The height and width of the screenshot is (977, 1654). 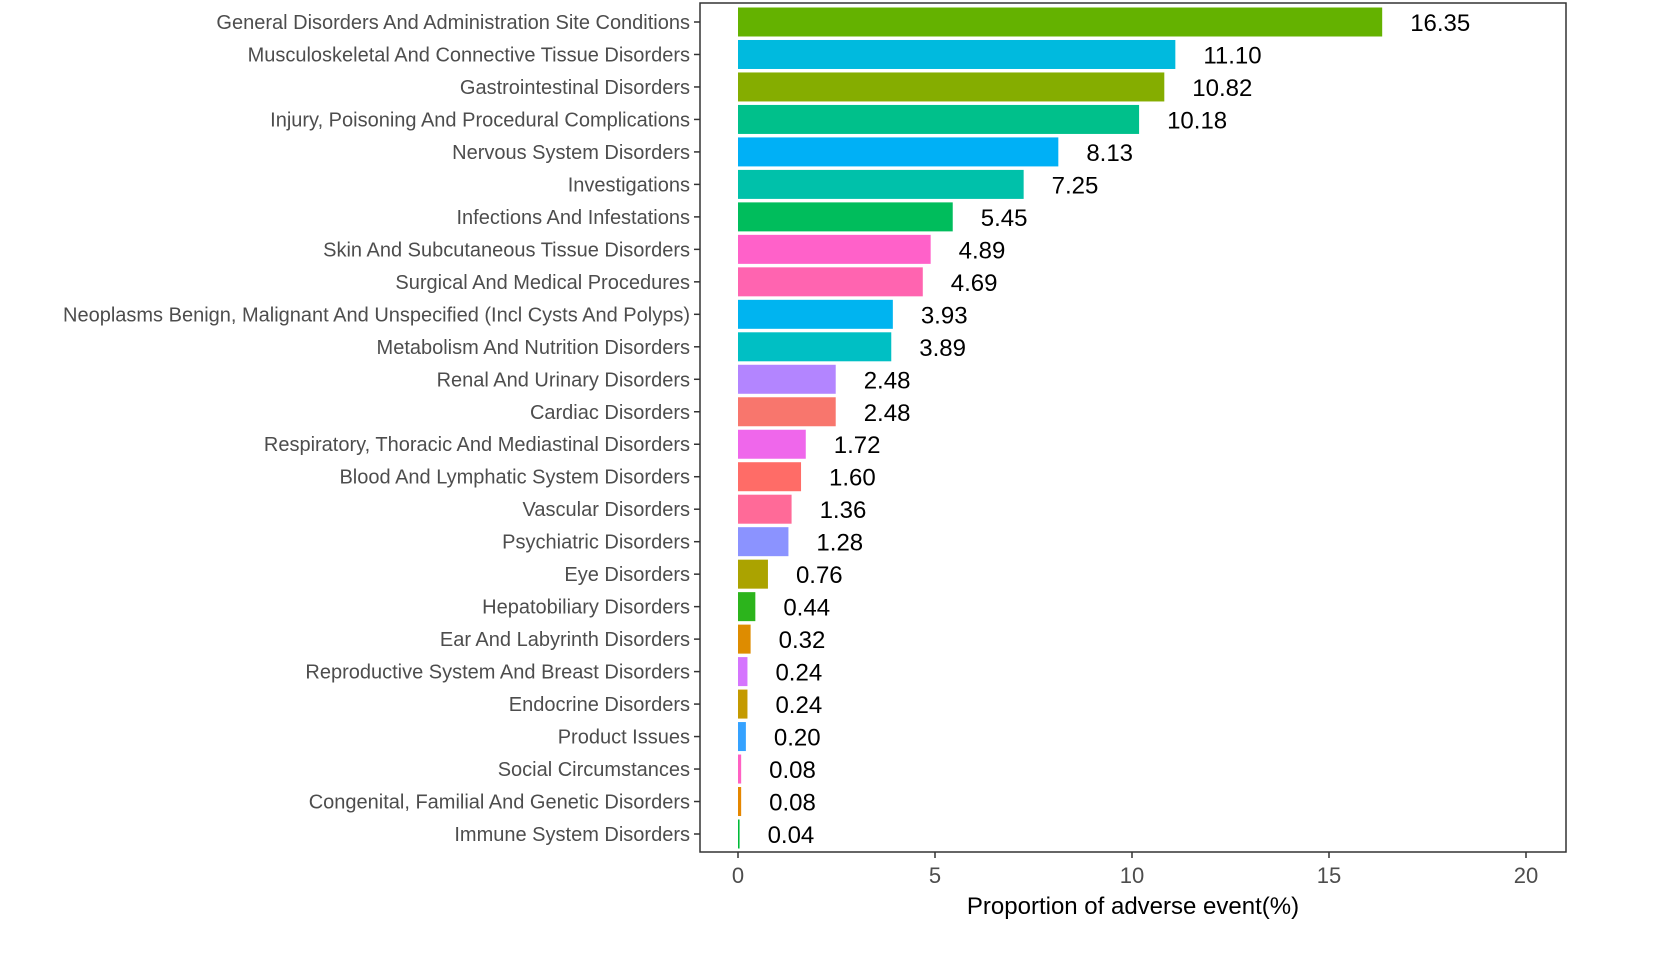 I want to click on value-label: 4.89, so click(x=982, y=250).